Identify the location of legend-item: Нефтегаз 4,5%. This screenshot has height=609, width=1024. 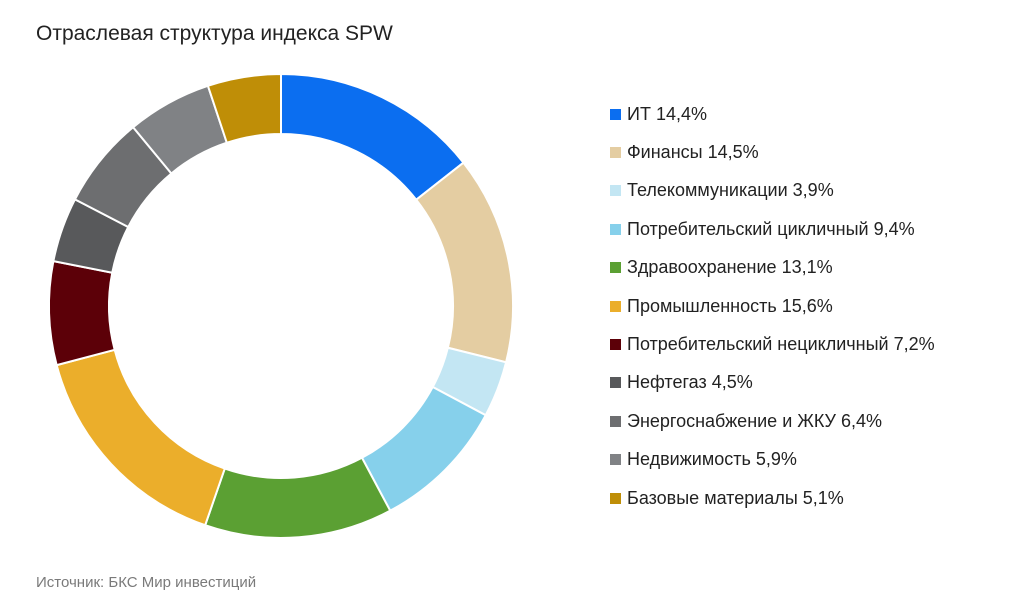
(772, 383).